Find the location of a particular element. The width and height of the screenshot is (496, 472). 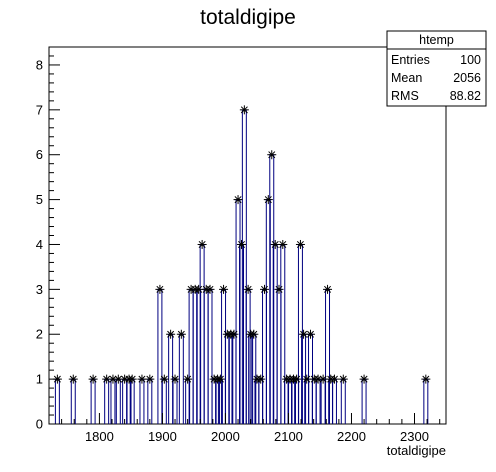

x-tick-label: 1800 is located at coordinates (99, 436).